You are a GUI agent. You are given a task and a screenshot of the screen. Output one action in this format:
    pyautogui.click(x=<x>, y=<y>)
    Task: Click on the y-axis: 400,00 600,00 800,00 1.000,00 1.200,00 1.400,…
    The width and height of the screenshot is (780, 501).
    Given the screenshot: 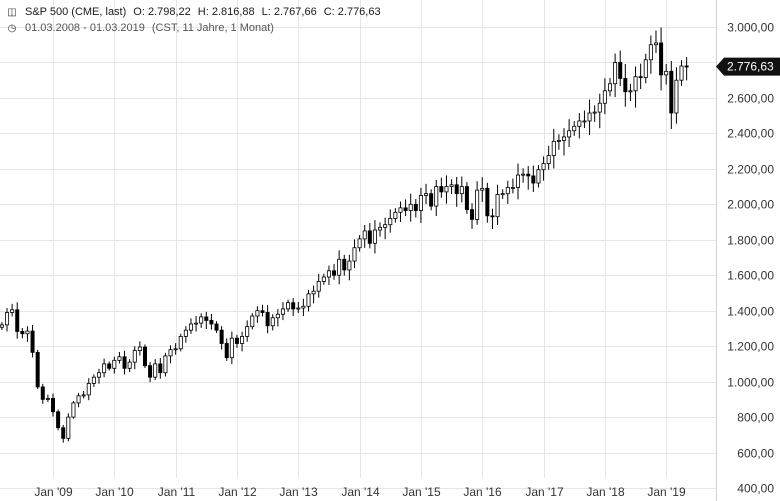 What is the action you would take?
    pyautogui.click(x=750, y=258)
    